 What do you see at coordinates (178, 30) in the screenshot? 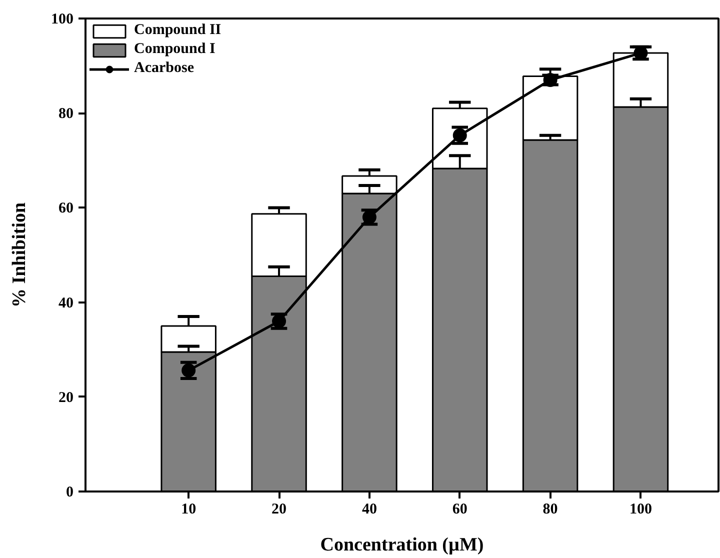
I see `legend-label: Compound II` at bounding box center [178, 30].